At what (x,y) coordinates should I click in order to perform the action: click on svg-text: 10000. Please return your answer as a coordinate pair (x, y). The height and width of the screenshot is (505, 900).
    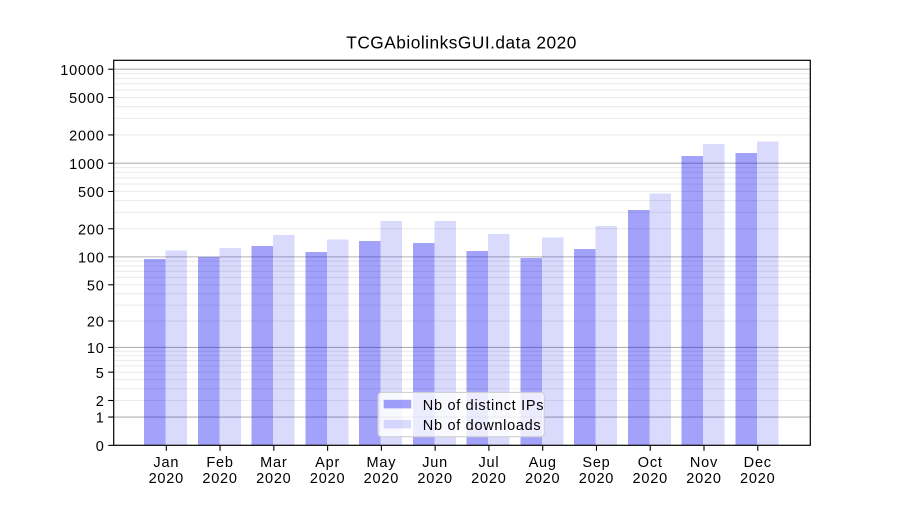
    Looking at the image, I should click on (82, 71).